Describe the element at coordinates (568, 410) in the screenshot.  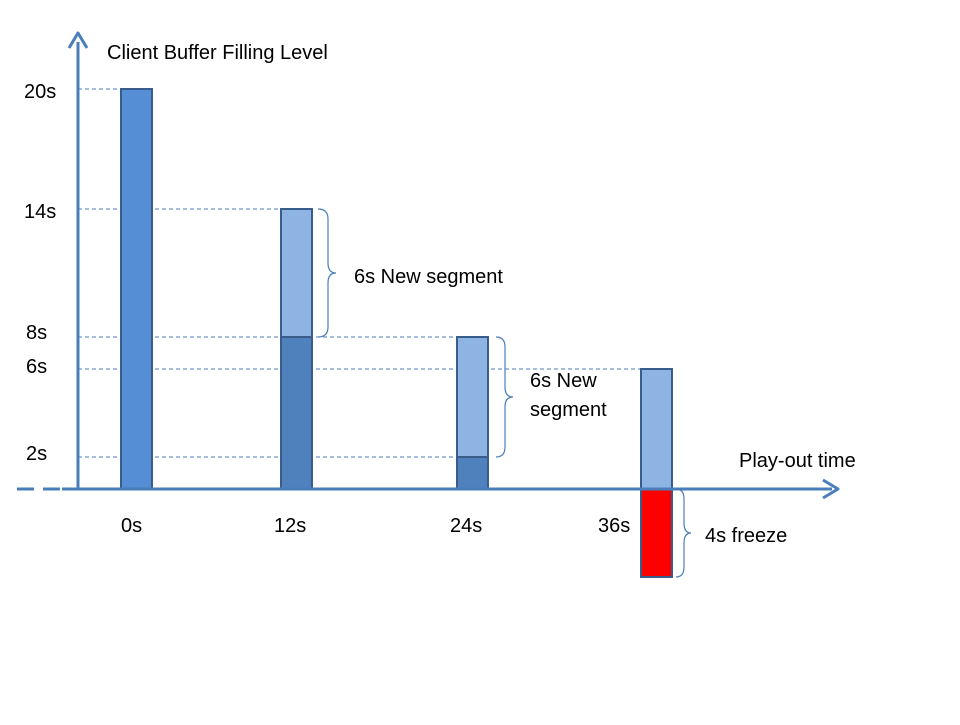
I see `annotation-new-segment-2-line2: segment` at that location.